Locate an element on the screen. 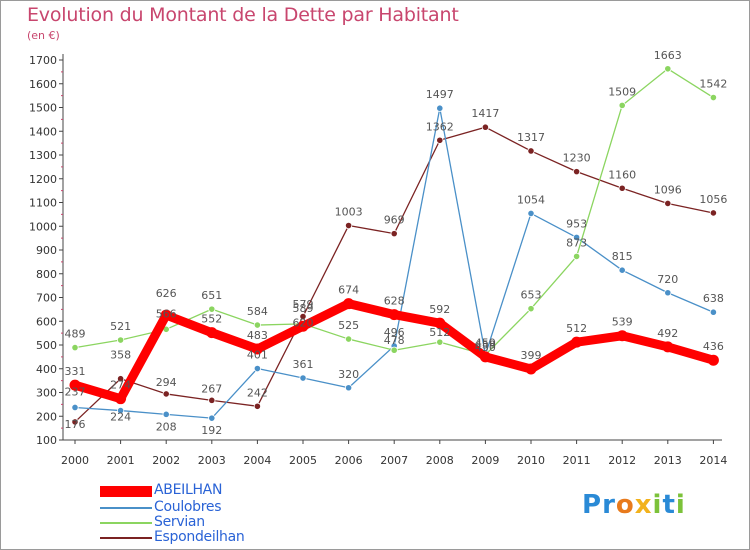 The height and width of the screenshot is (550, 750). data-label-coulobres: 953 is located at coordinates (576, 223).